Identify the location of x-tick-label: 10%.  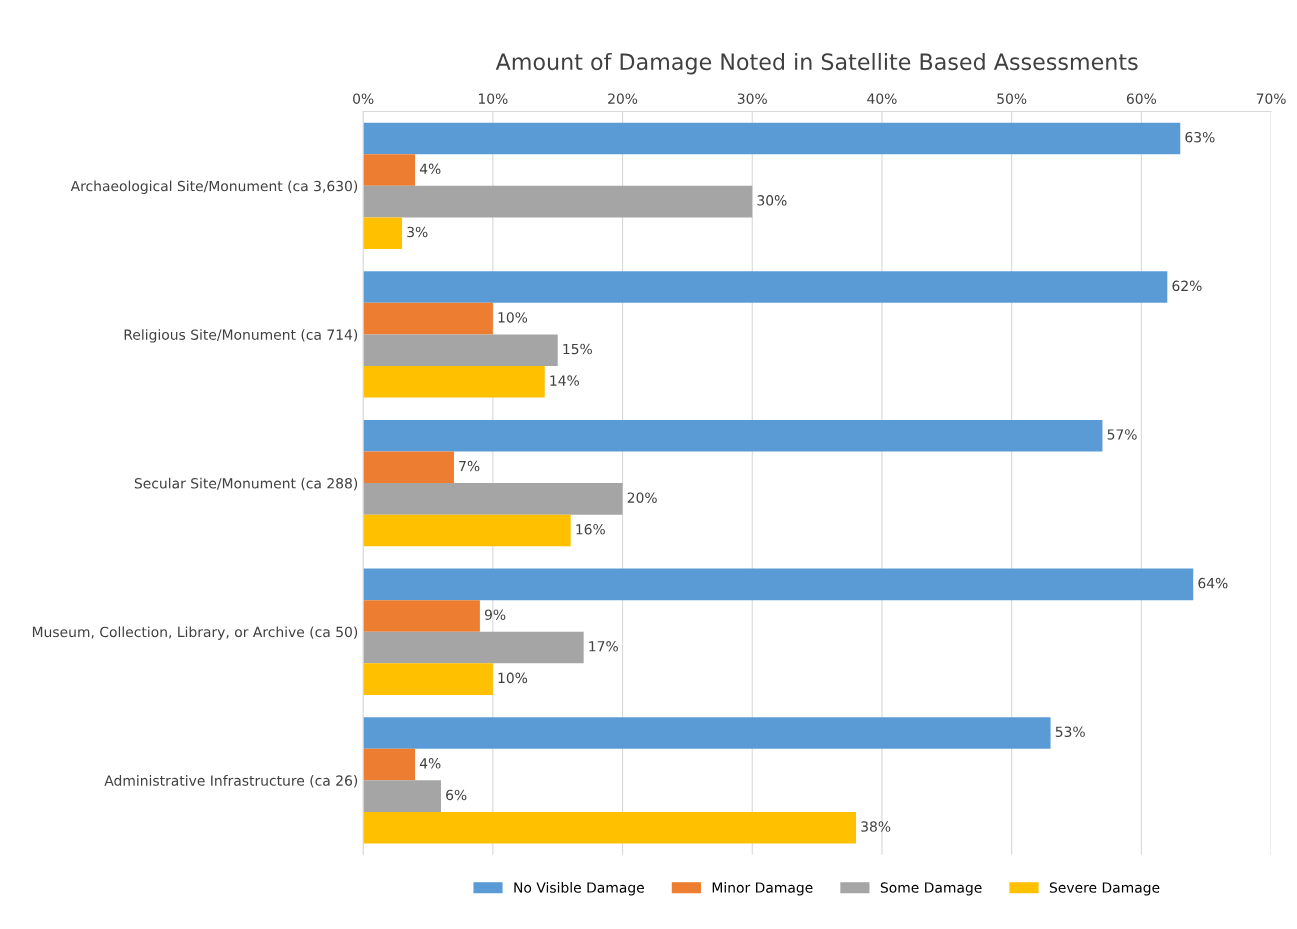
(493, 98).